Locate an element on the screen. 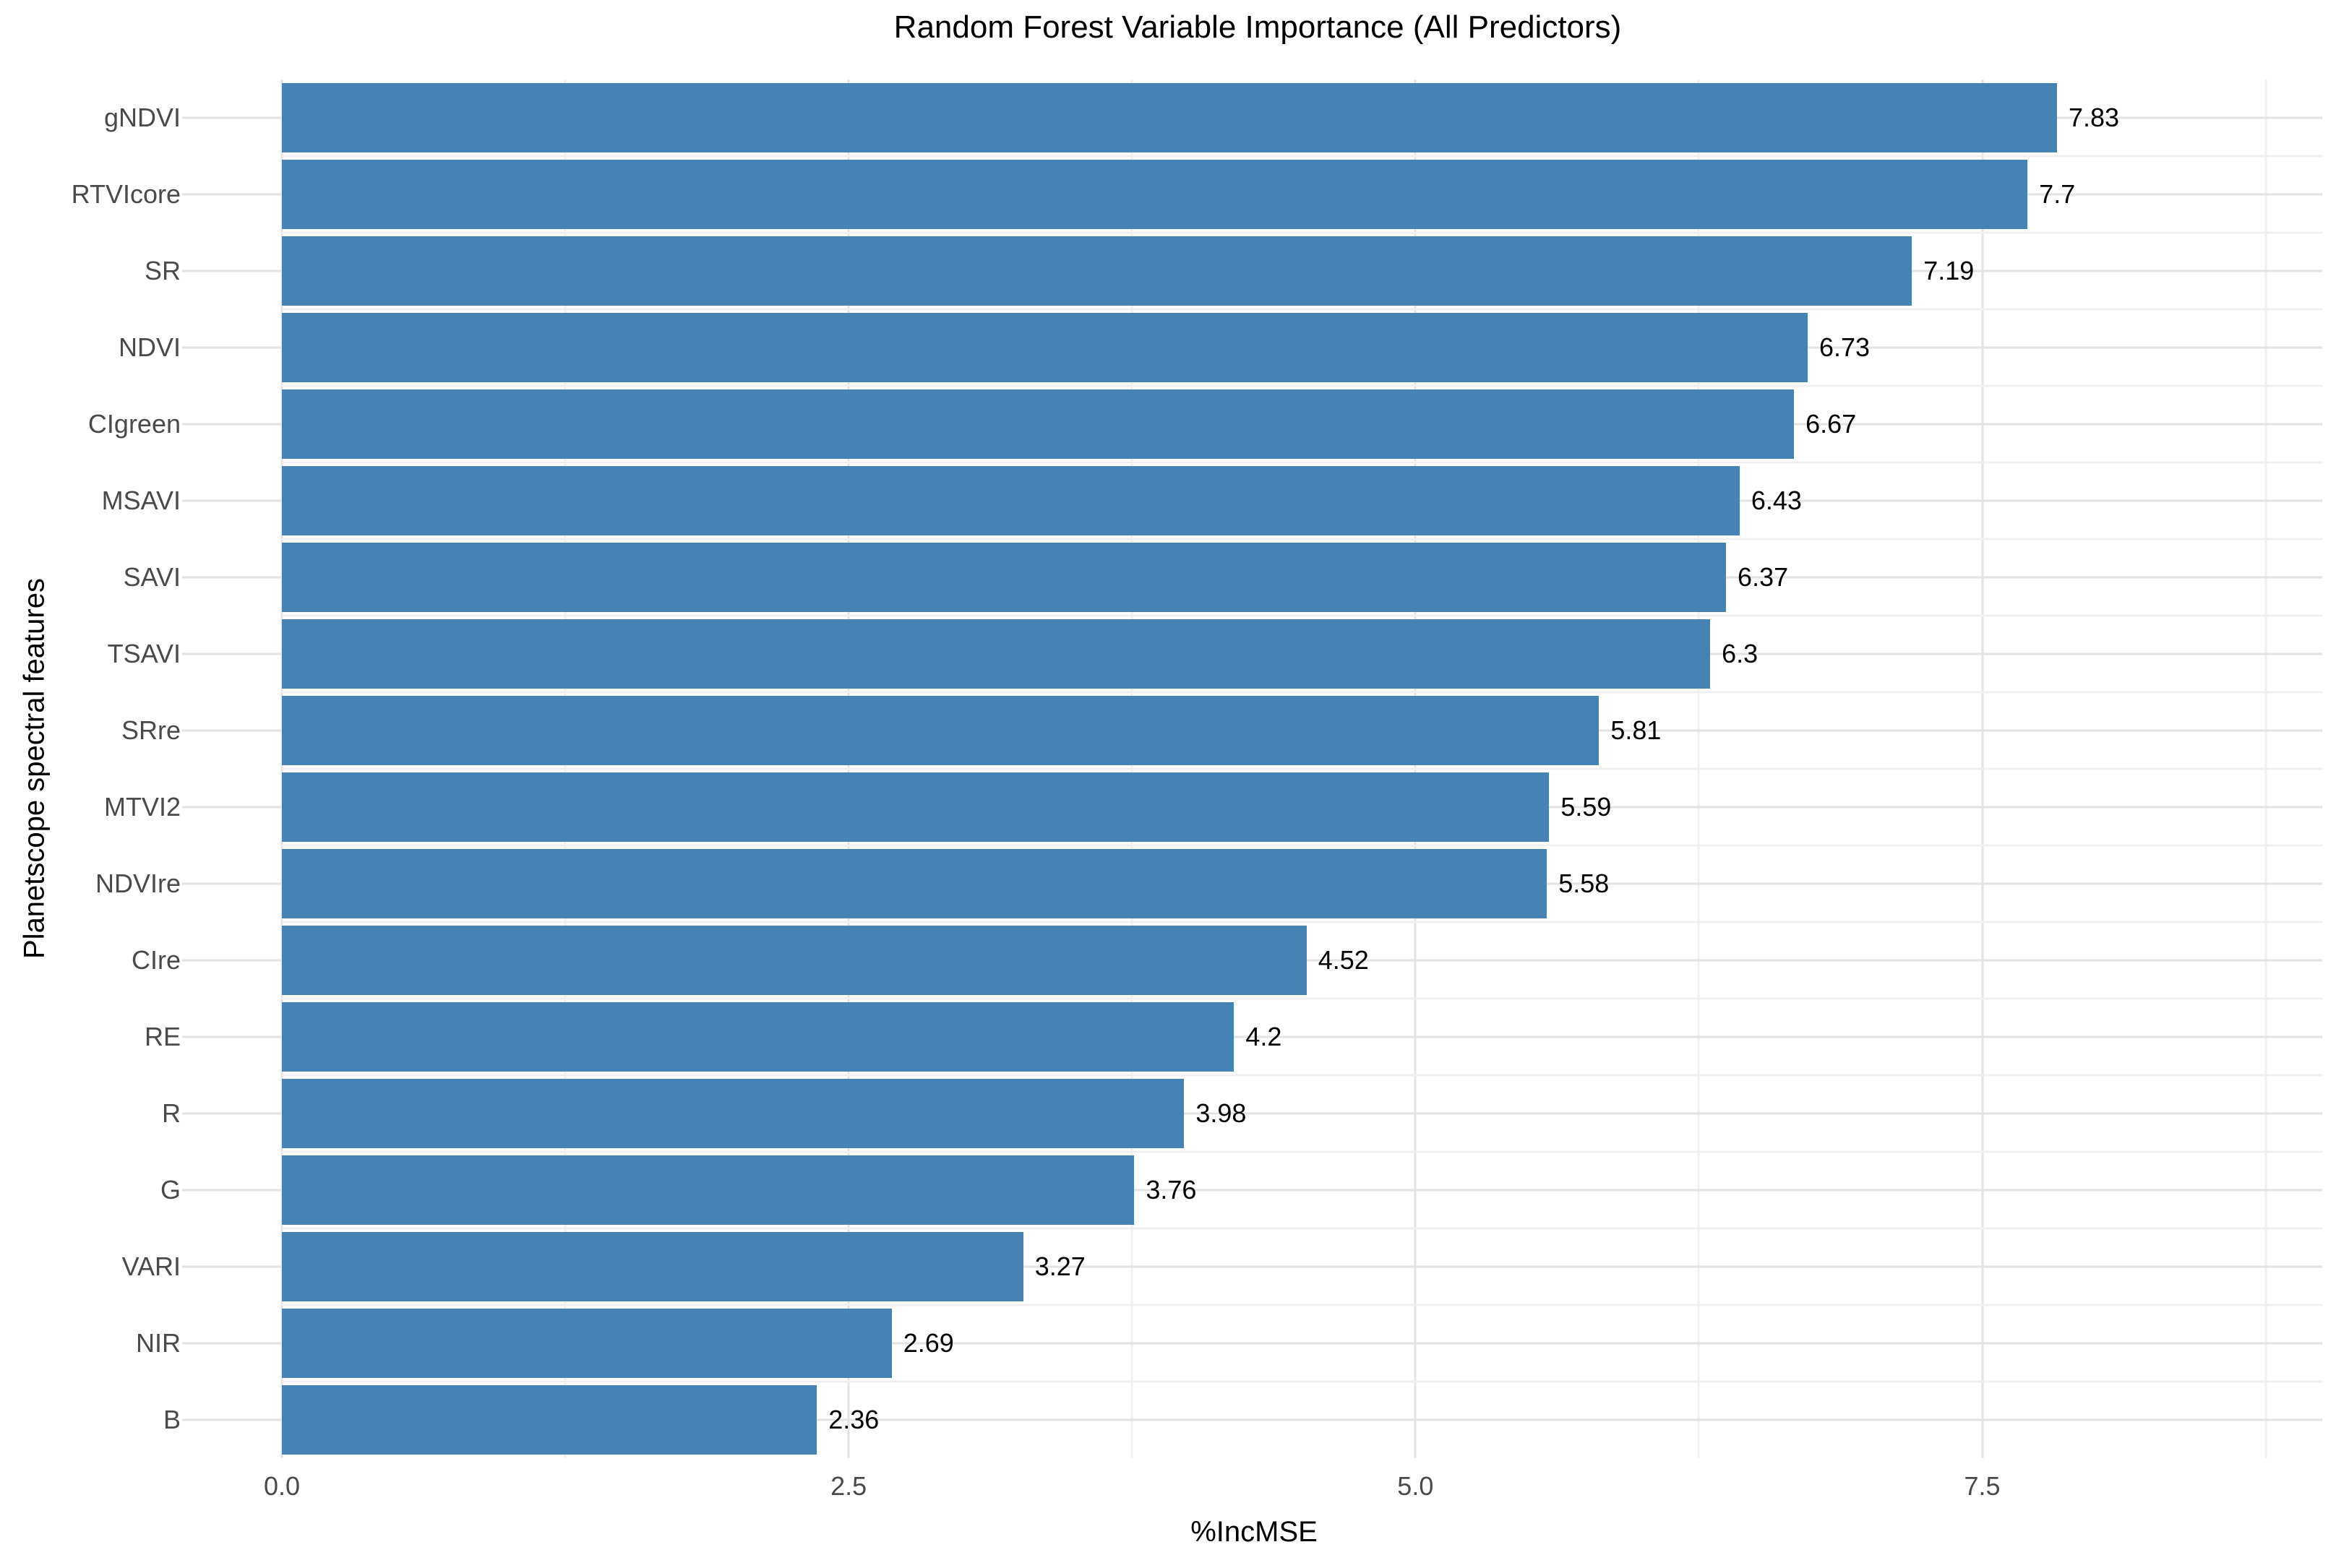 Image resolution: width=2349 pixels, height=1568 pixels. bar-value-label: 6.3 is located at coordinates (1740, 653).